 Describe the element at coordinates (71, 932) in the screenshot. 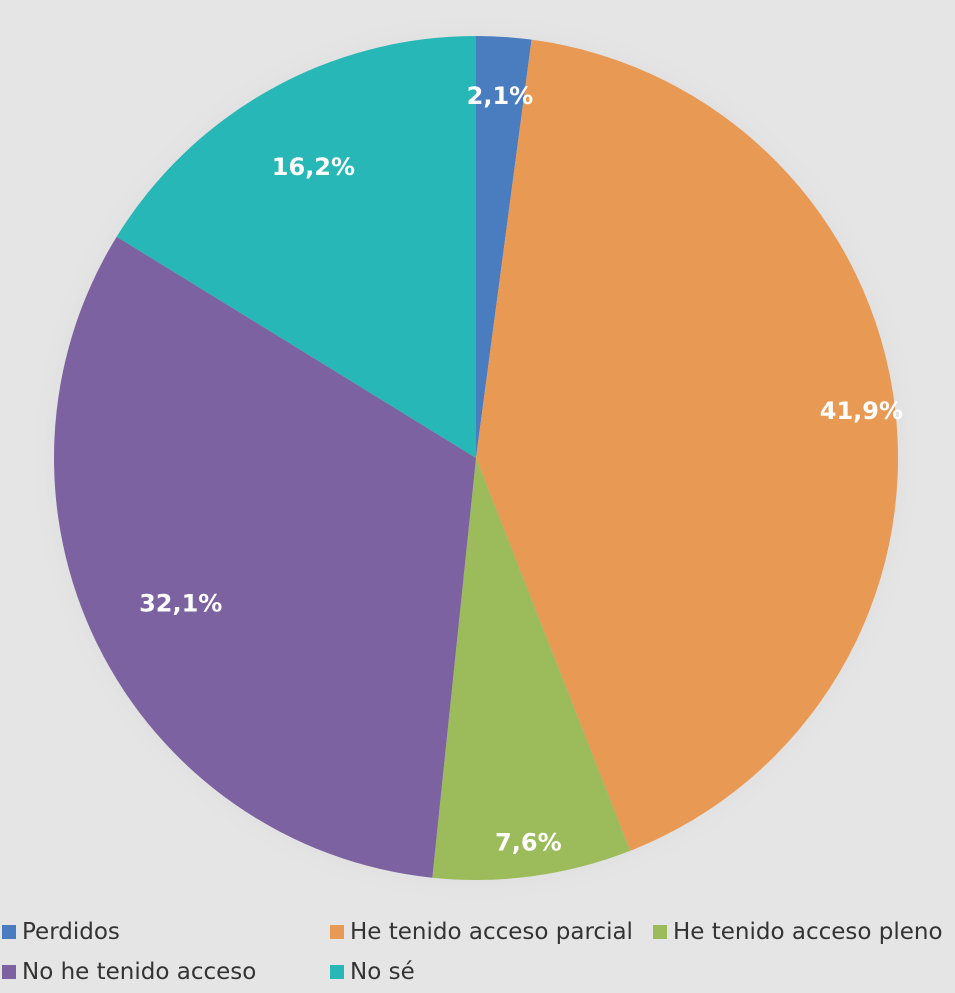

I see `legend-label: Perdidos` at that location.